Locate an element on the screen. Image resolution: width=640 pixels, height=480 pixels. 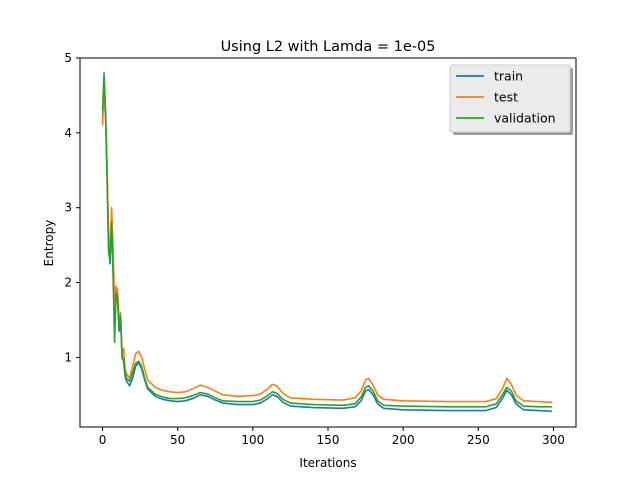
x-tick-label: 250 is located at coordinates (478, 440).